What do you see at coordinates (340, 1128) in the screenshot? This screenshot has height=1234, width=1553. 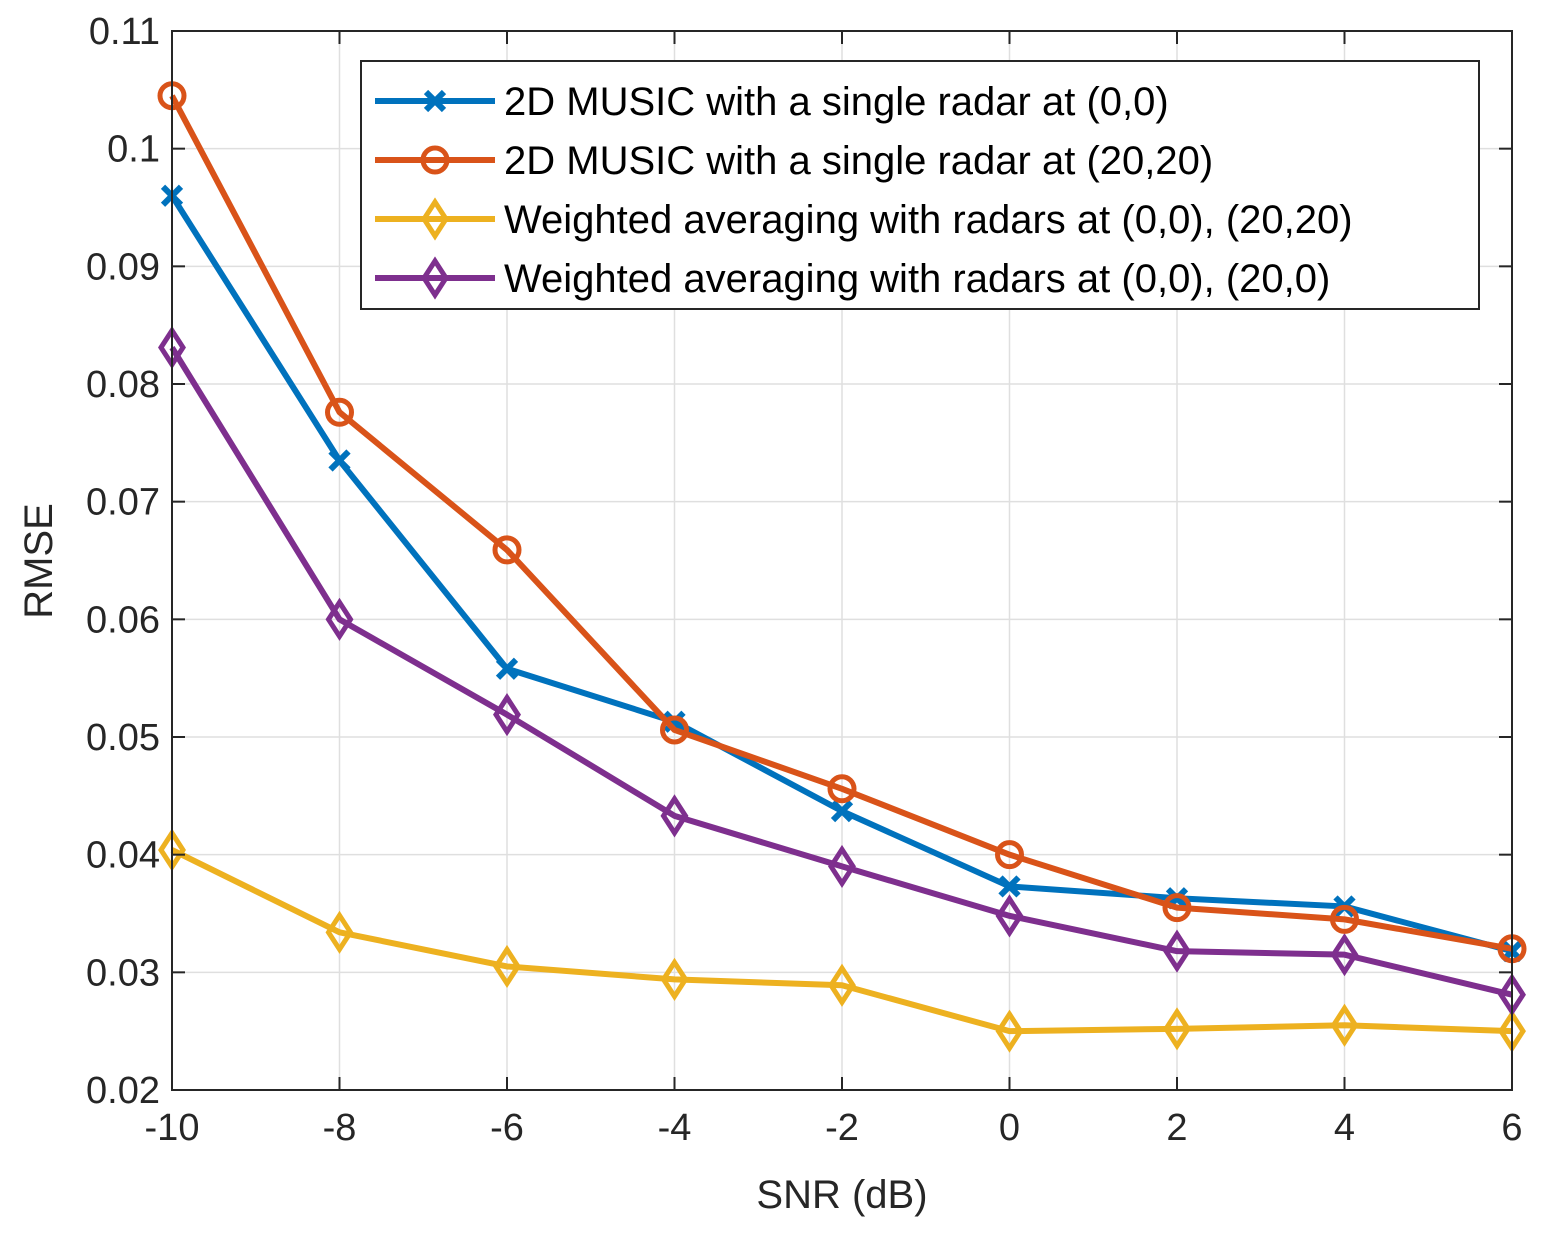 I see `x-tick-label: -8` at bounding box center [340, 1128].